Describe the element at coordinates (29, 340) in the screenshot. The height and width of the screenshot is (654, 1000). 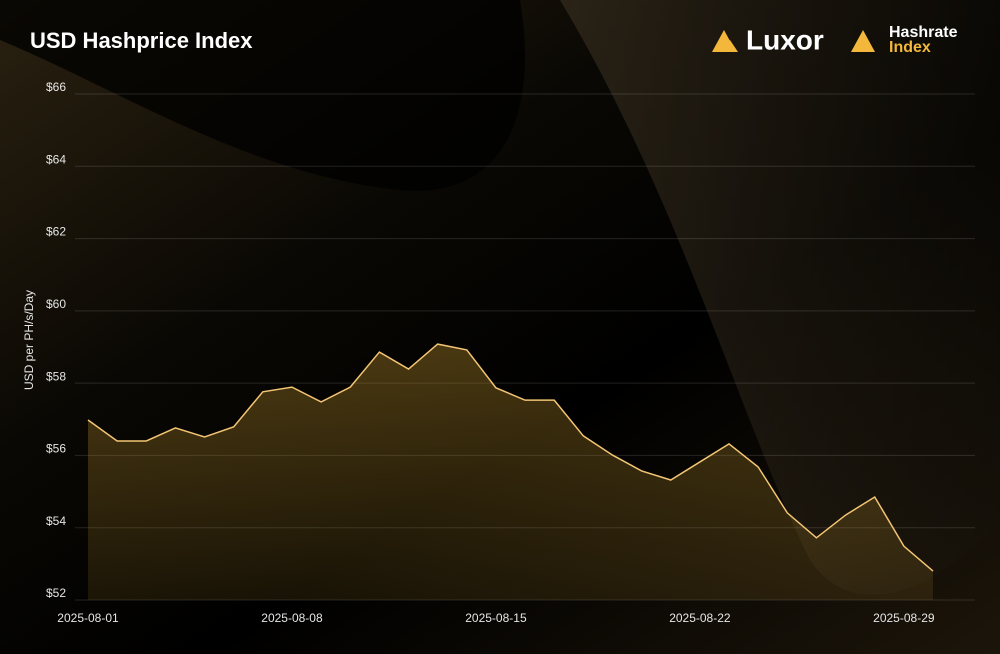
I see `y-axis-label: USD per PH/s/Day` at that location.